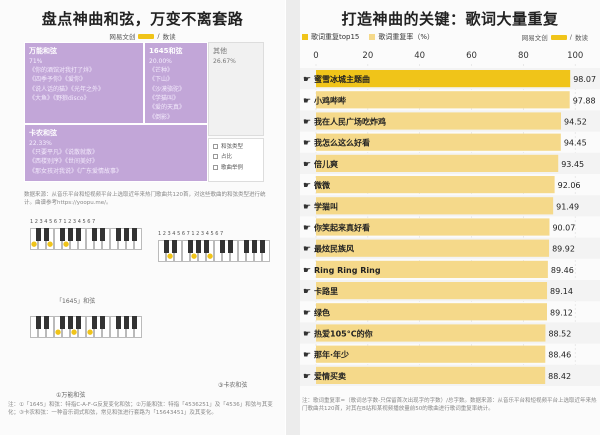 The width and height of the screenshot is (600, 435). Describe the element at coordinates (232, 147) in the screenshot. I see `legend-text: 和弦类型` at that location.